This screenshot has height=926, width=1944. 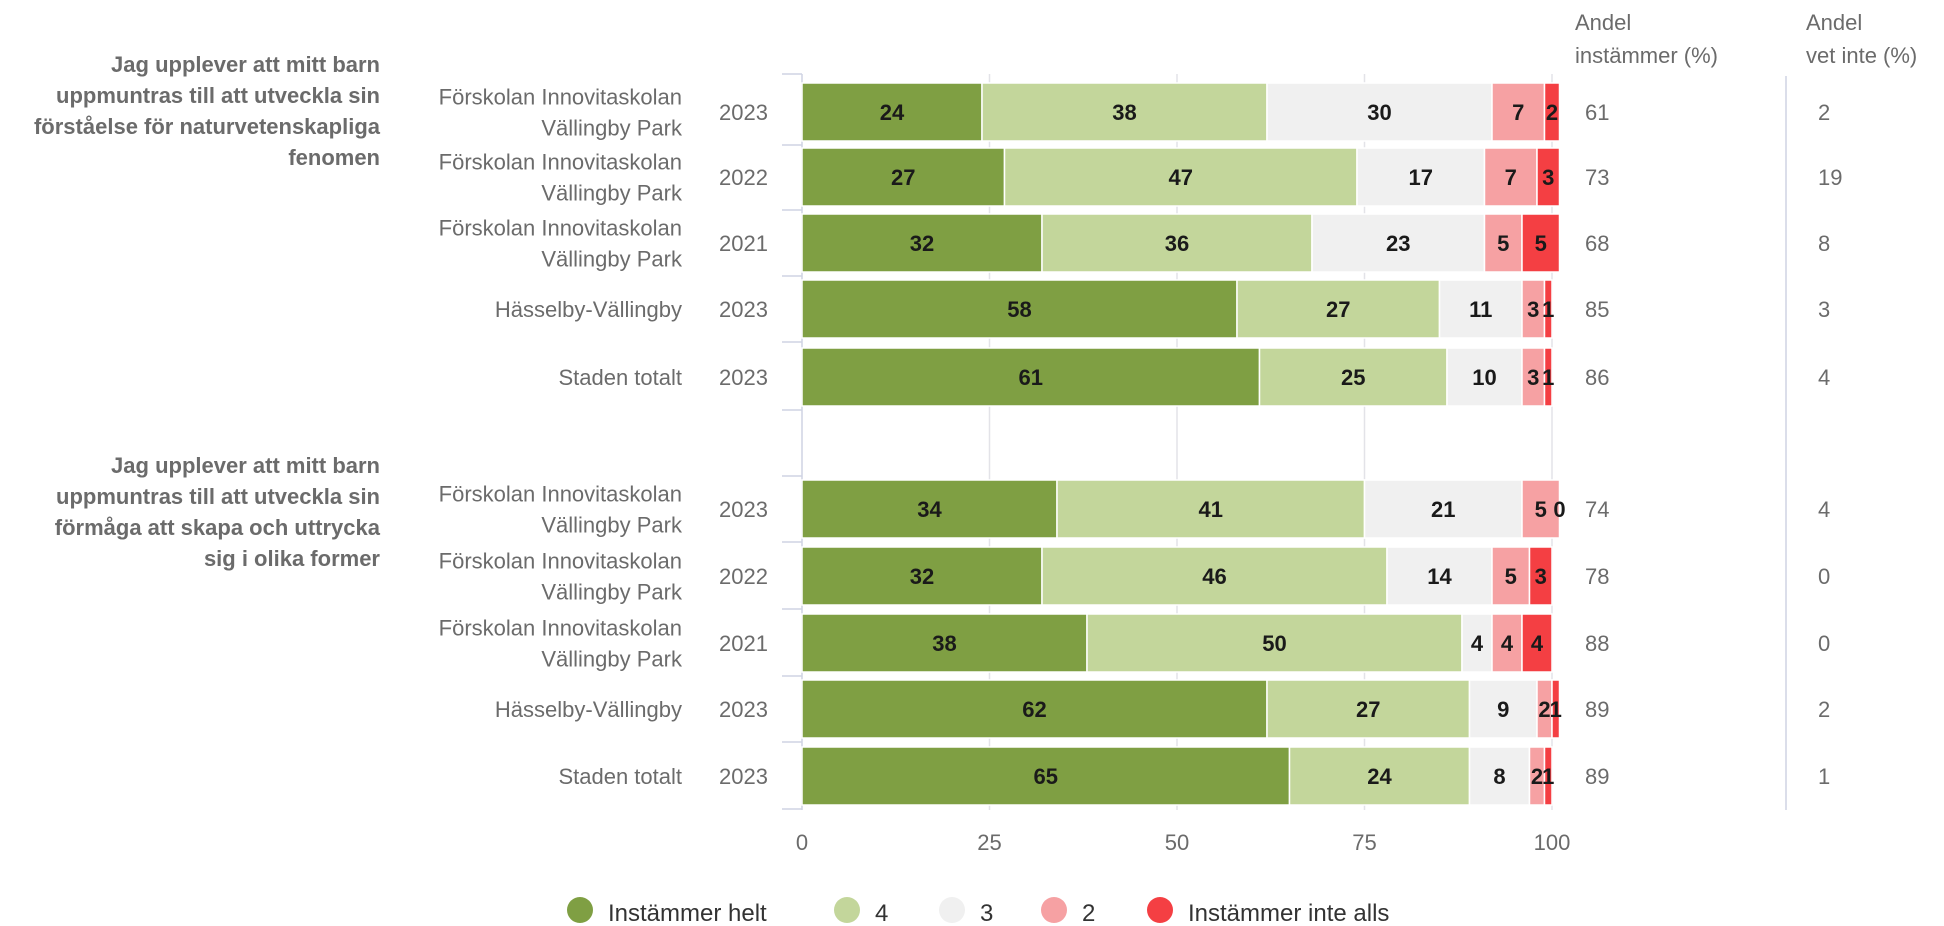 I want to click on data-label: 65, so click(x=1046, y=776).